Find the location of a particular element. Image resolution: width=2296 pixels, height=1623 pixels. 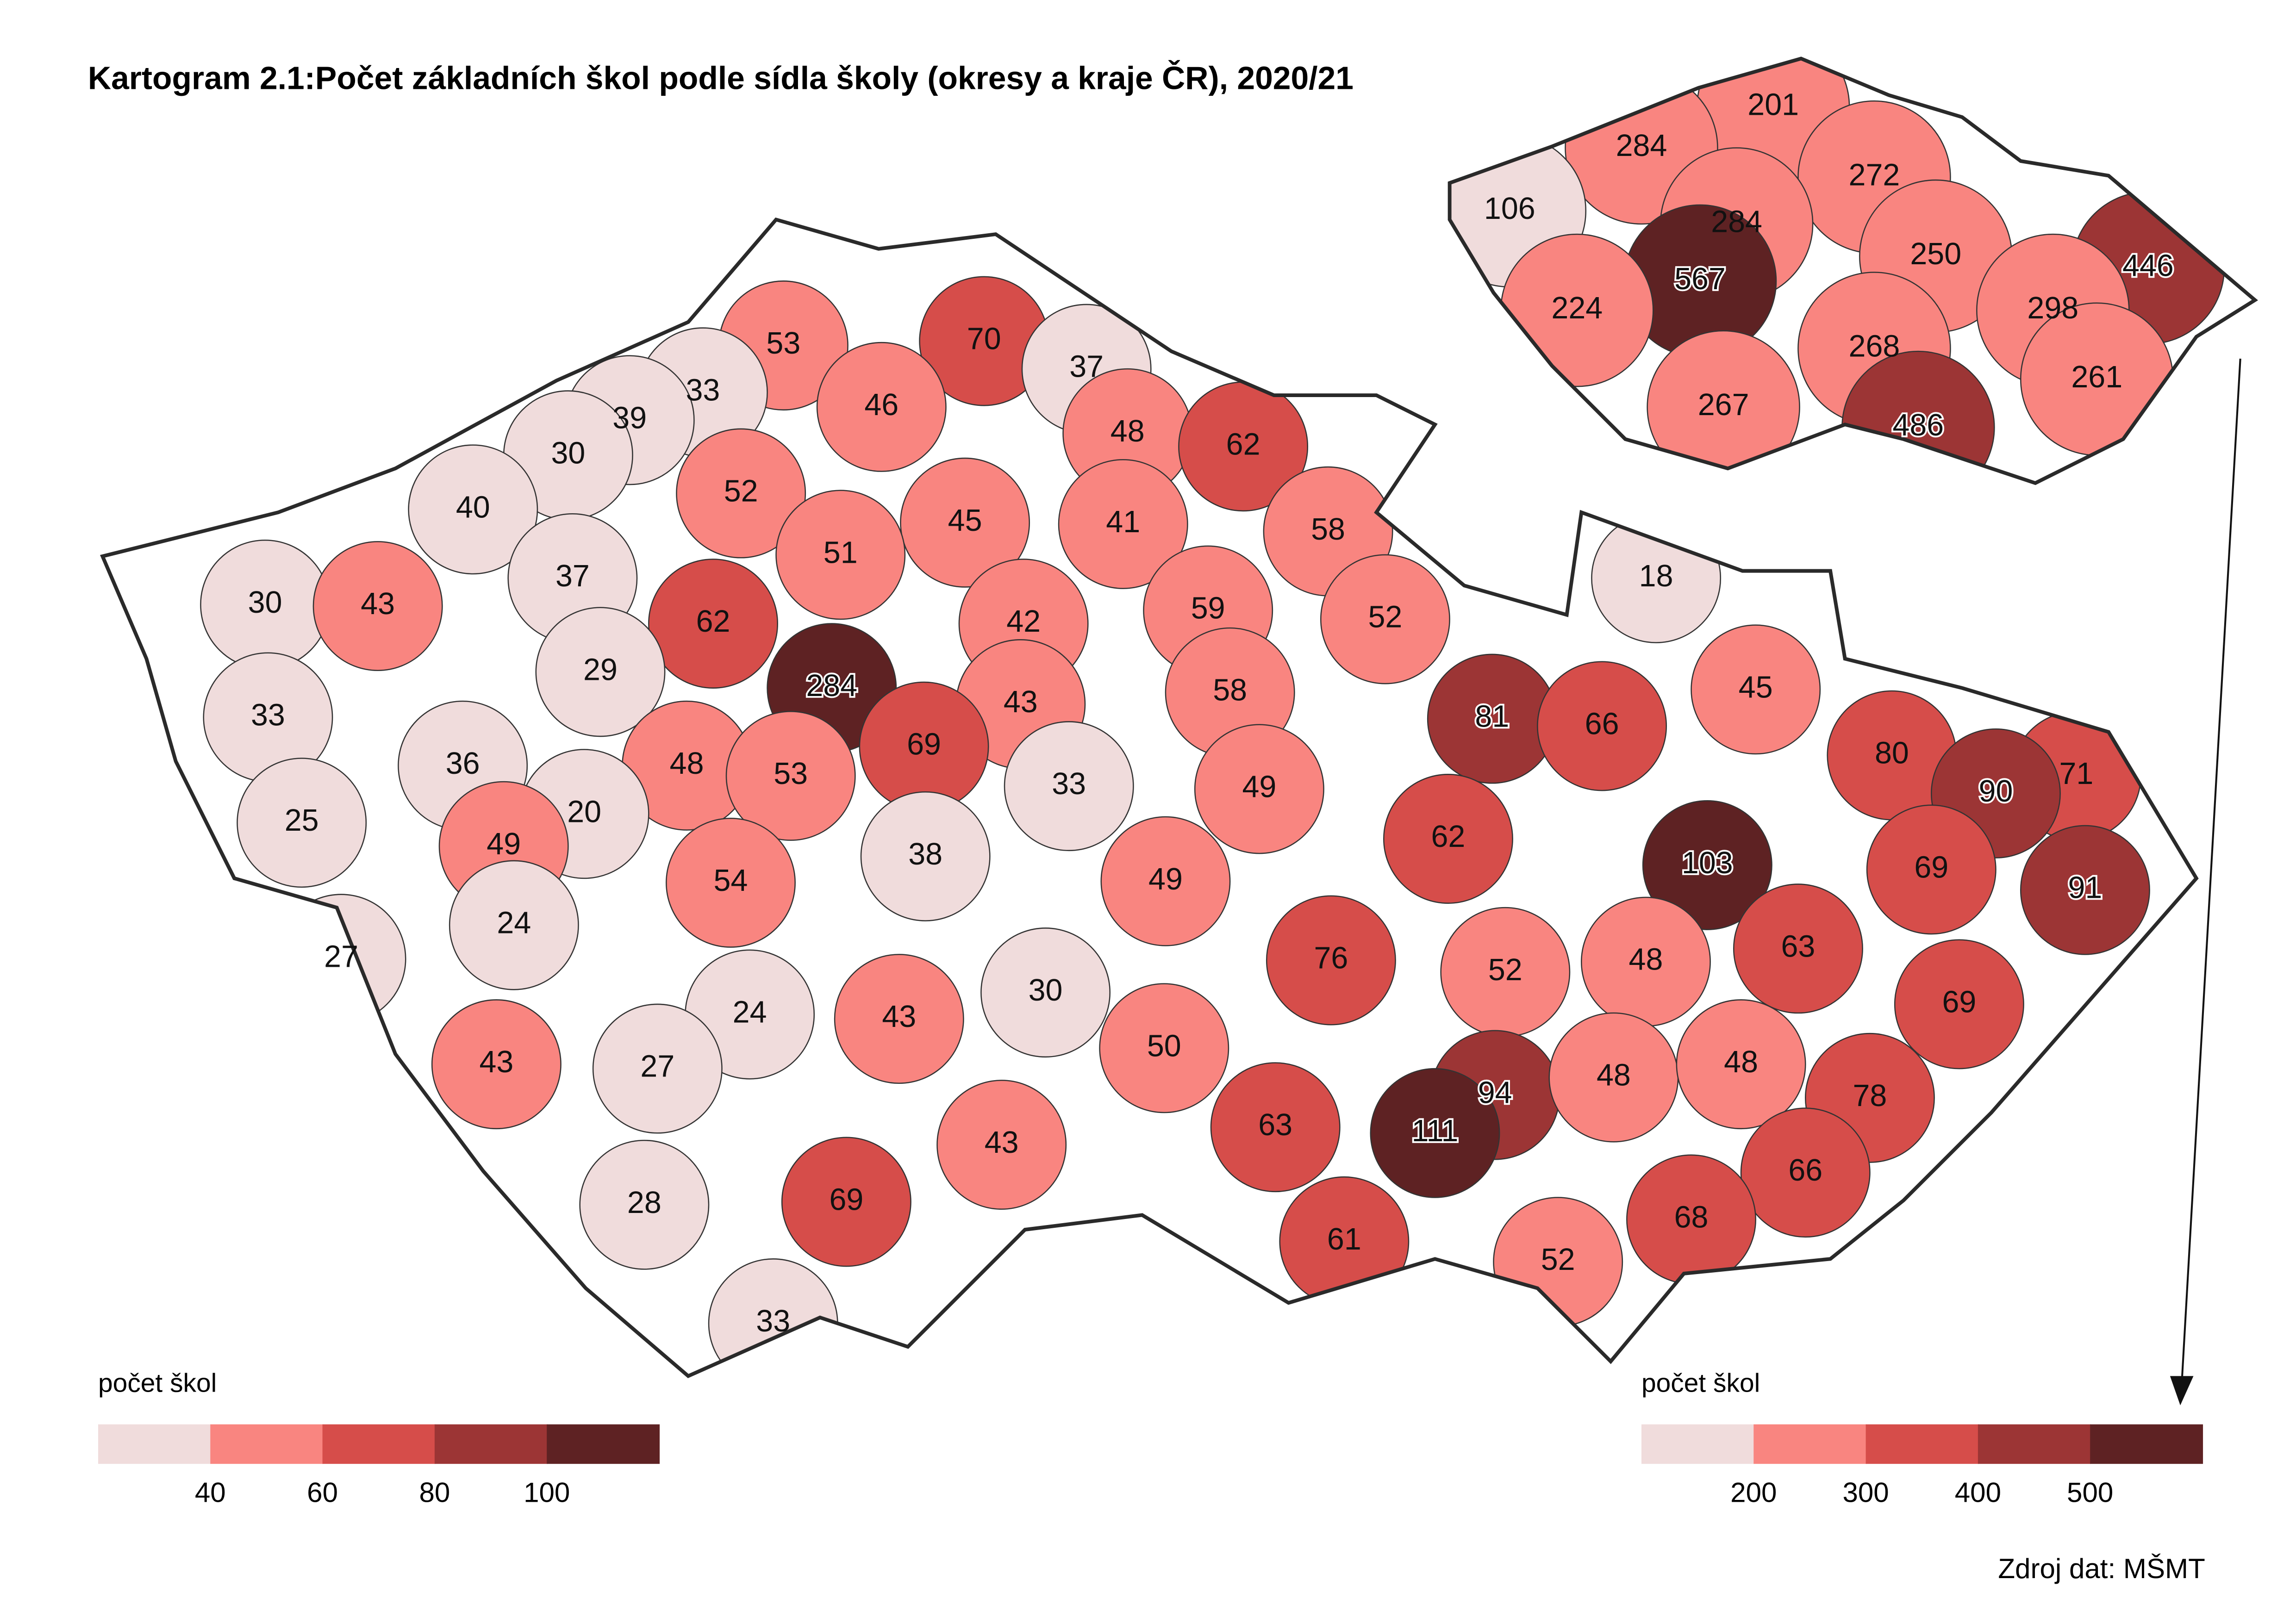

area-value: 267 is located at coordinates (1723, 405).